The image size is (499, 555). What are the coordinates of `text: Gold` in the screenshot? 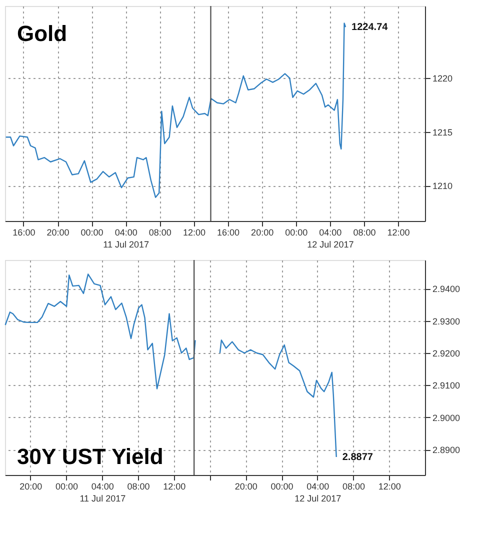 It's located at (42, 33).